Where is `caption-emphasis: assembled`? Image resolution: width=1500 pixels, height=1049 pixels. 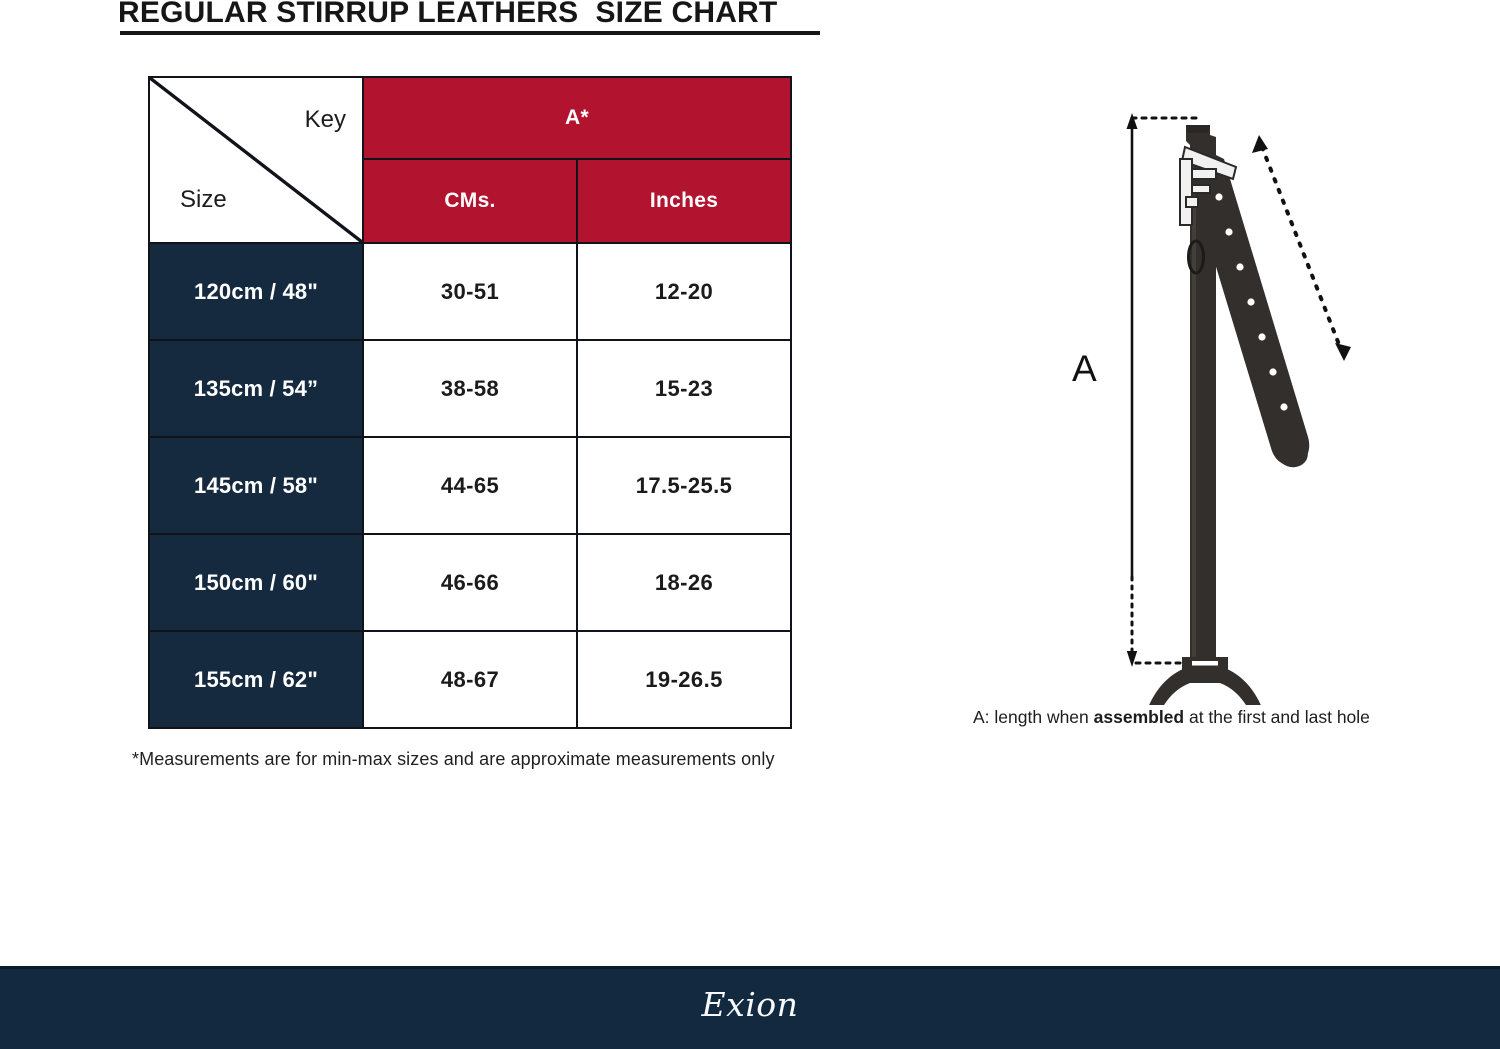
caption-emphasis: assembled is located at coordinates (1139, 717).